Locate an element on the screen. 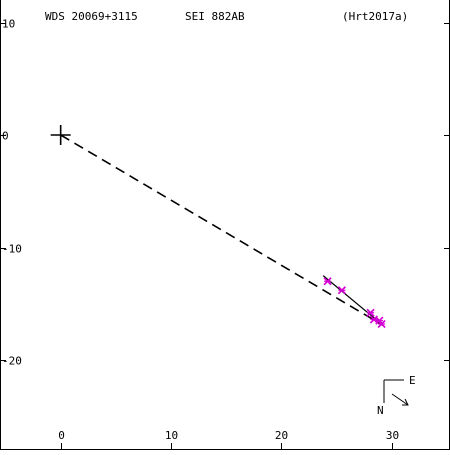  compass: E N is located at coordinates (396, 395).